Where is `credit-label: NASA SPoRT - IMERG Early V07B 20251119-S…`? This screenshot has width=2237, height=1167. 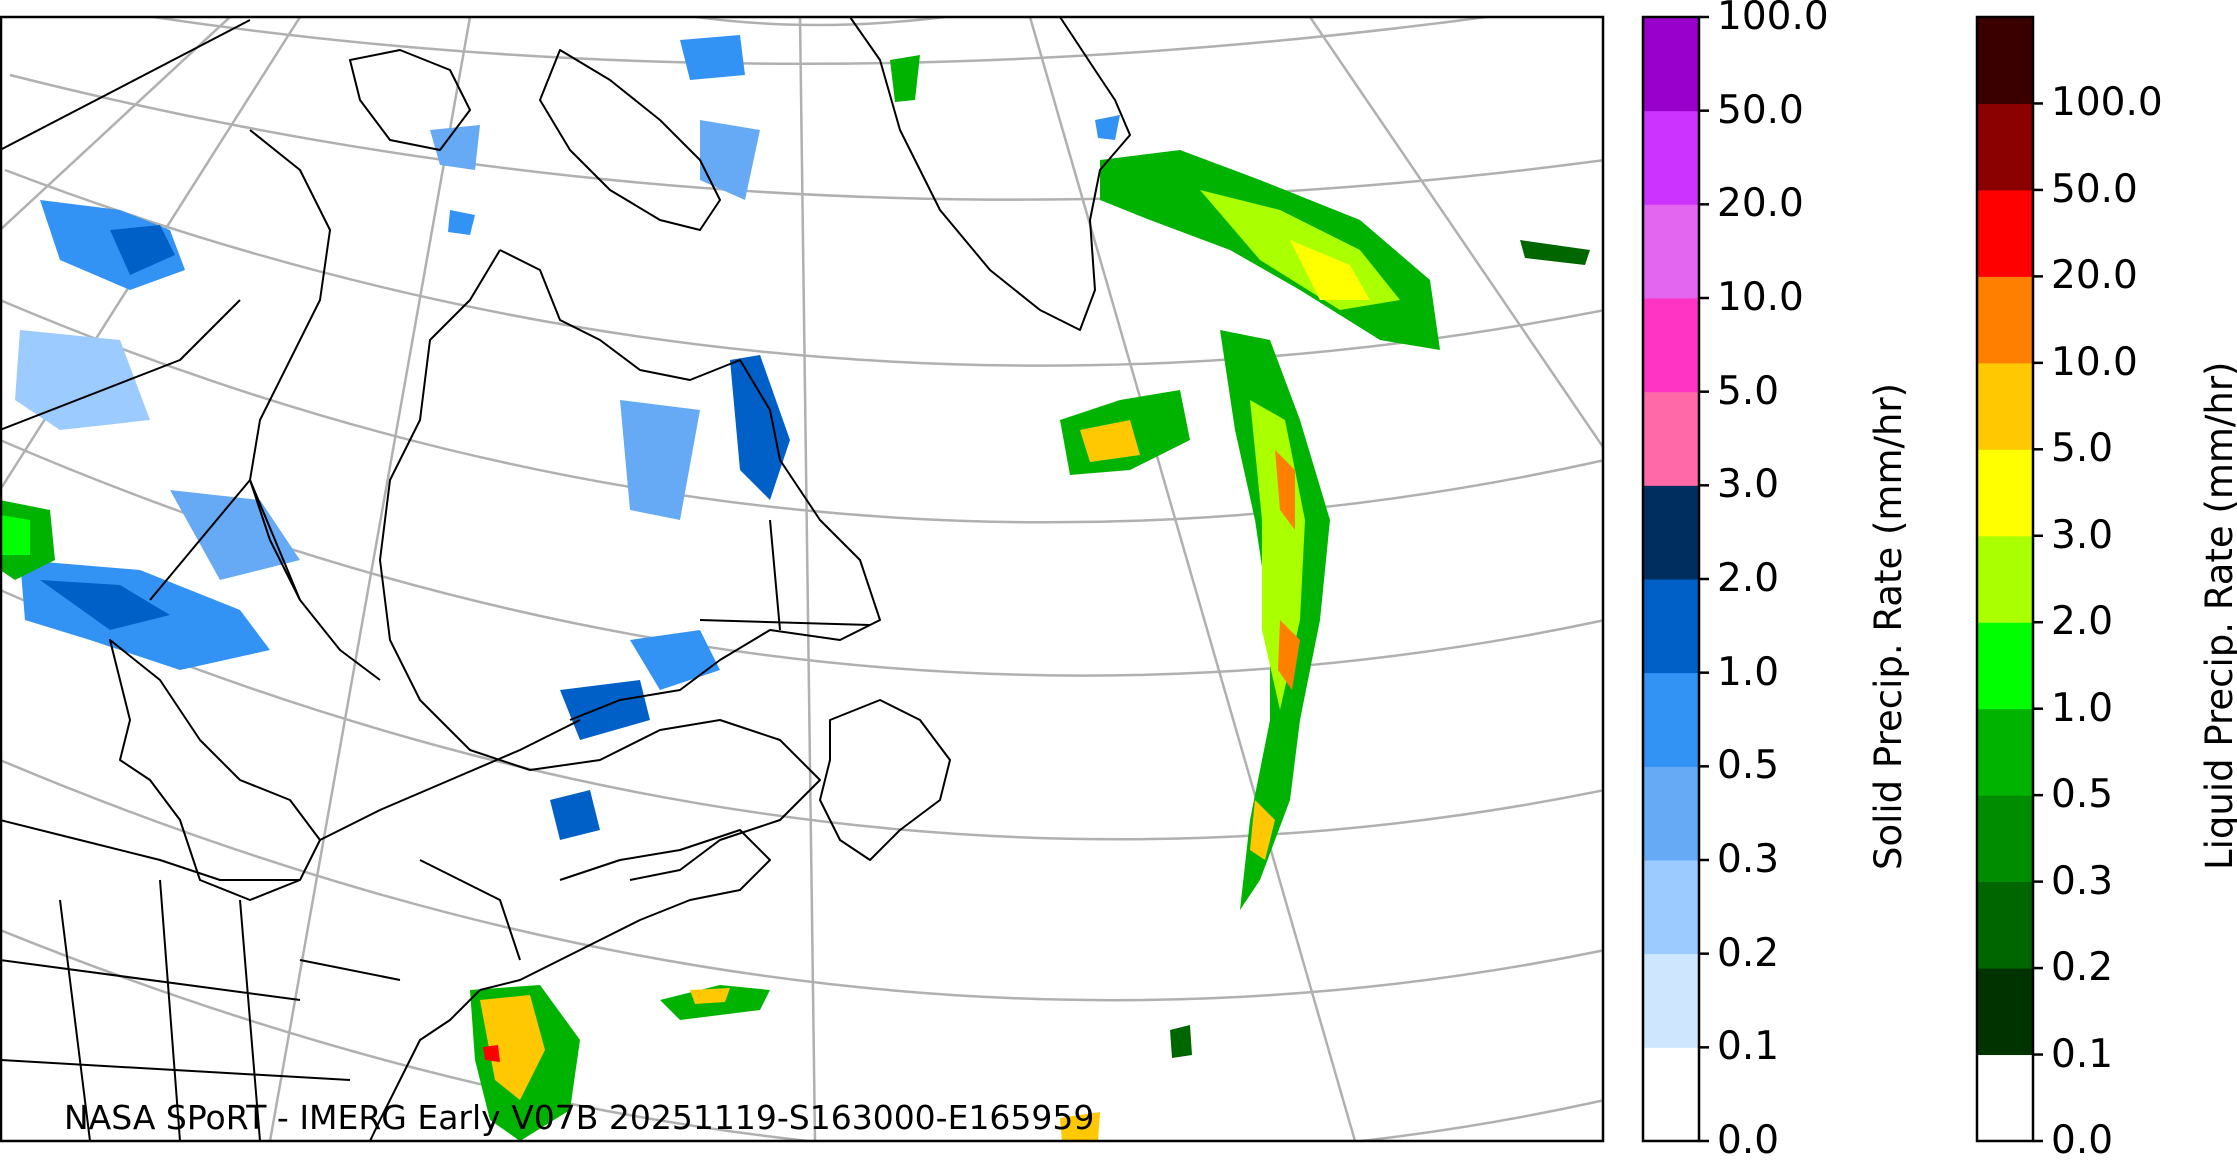 credit-label: NASA SPoRT - IMERG Early V07B 20251119-S… is located at coordinates (579, 1117).